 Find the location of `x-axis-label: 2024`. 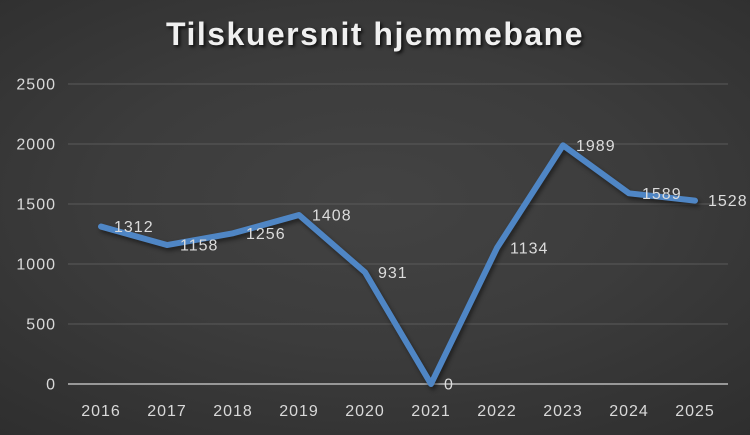

x-axis-label: 2024 is located at coordinates (629, 411).